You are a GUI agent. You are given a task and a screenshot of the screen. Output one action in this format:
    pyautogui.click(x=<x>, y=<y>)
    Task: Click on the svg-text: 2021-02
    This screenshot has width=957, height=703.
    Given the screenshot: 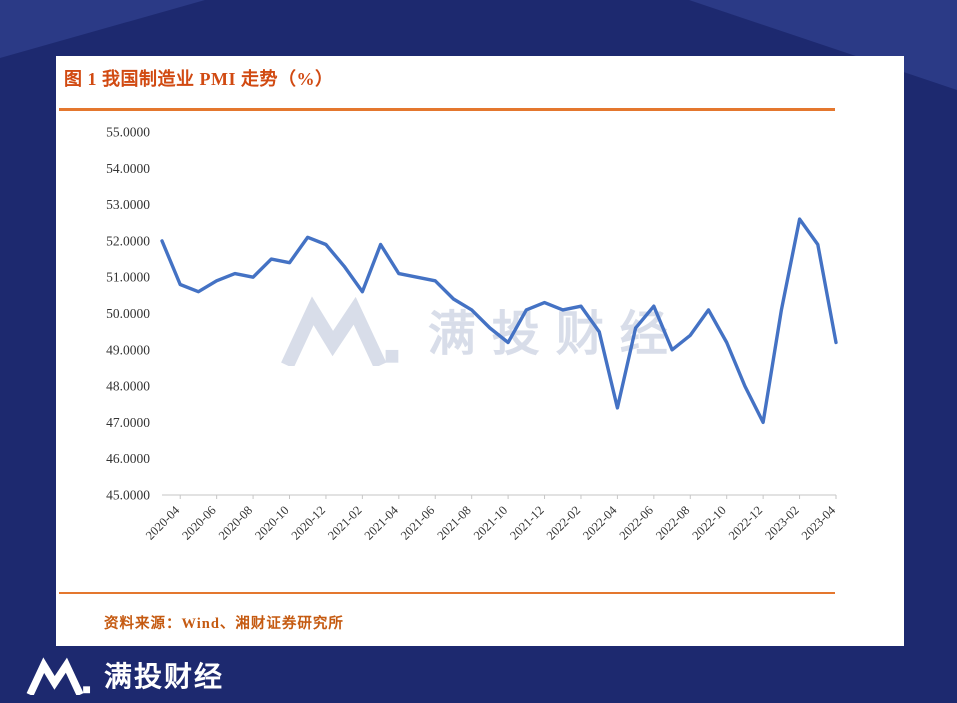 What is the action you would take?
    pyautogui.click(x=344, y=522)
    